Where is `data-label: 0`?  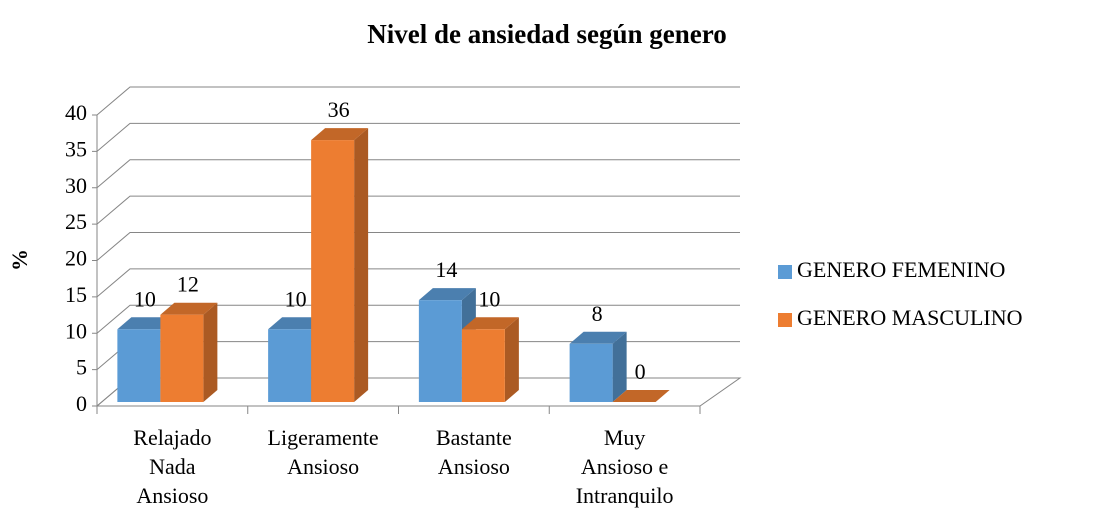 data-label: 0 is located at coordinates (640, 371).